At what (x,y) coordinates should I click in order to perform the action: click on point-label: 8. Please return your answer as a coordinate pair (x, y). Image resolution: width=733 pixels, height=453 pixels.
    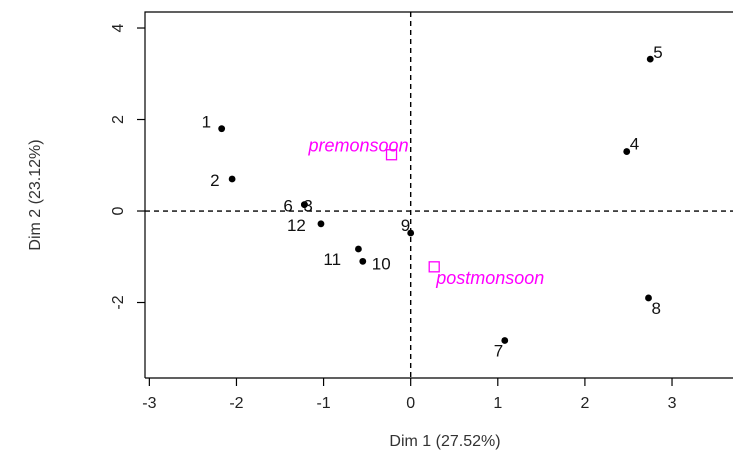
    Looking at the image, I should click on (656, 308).